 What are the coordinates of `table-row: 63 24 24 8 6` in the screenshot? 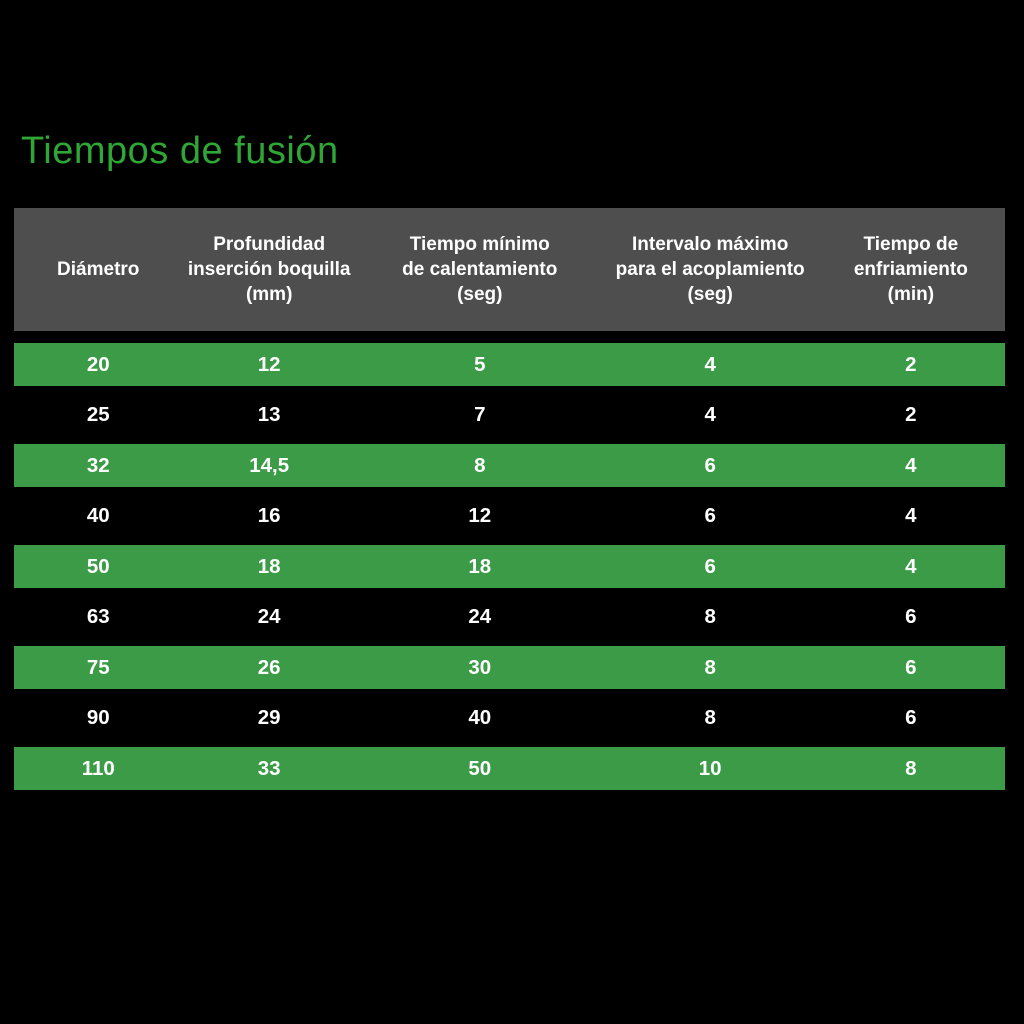 It's located at (509, 617).